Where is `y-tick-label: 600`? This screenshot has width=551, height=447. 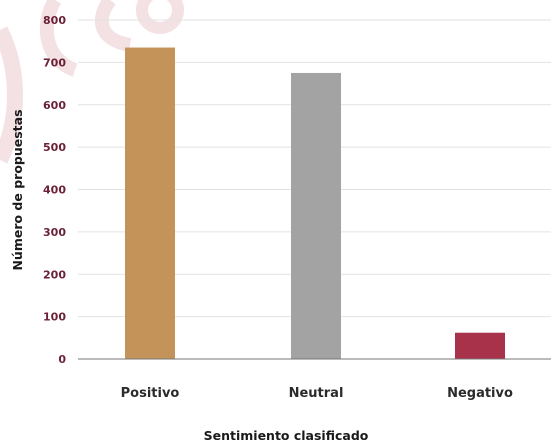
y-tick-label: 600 is located at coordinates (54, 105).